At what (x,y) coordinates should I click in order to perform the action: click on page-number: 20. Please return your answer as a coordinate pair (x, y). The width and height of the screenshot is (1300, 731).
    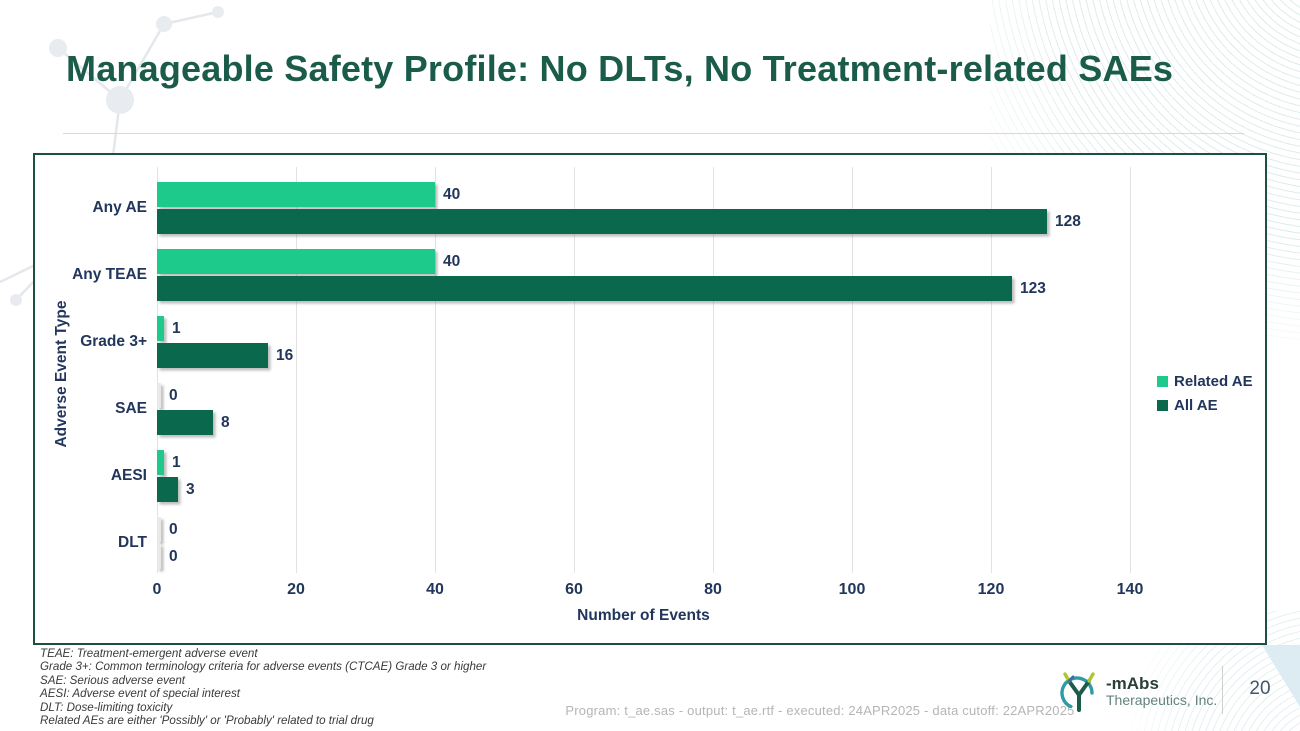
    Looking at the image, I should click on (1260, 688).